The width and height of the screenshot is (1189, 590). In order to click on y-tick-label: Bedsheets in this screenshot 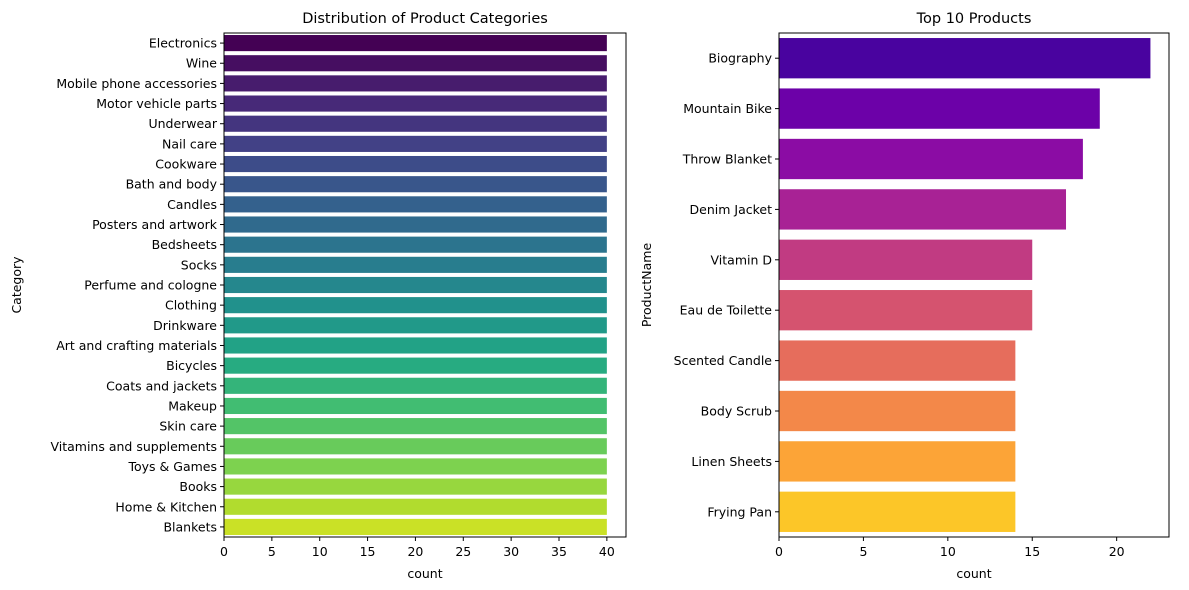, I will do `click(184, 244)`.